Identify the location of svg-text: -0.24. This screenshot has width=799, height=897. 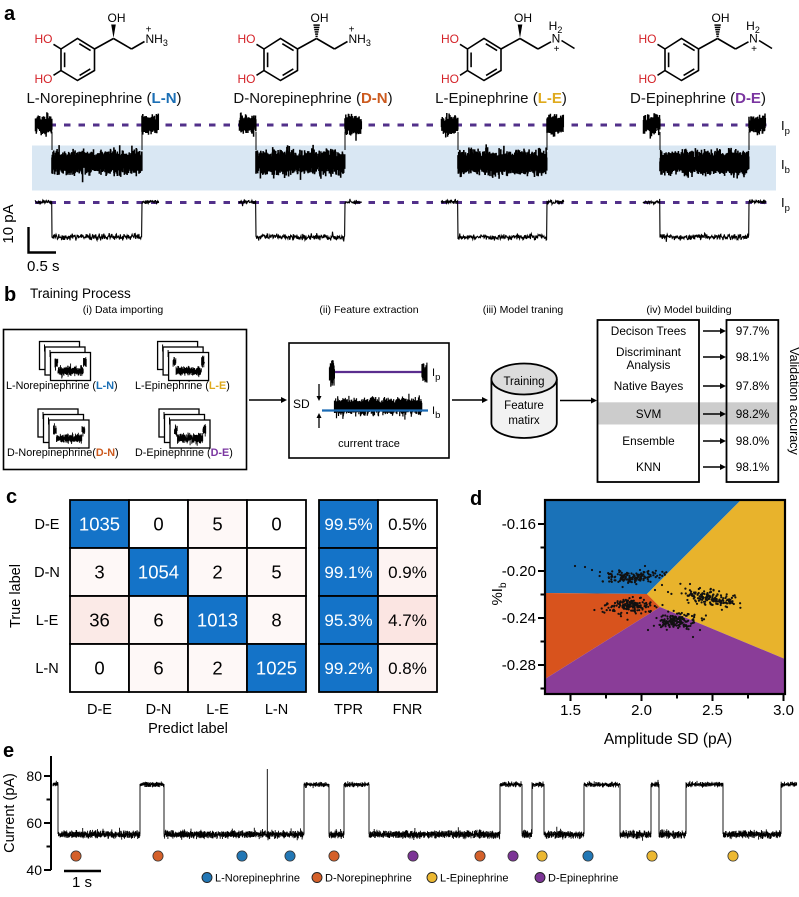
(519, 618).